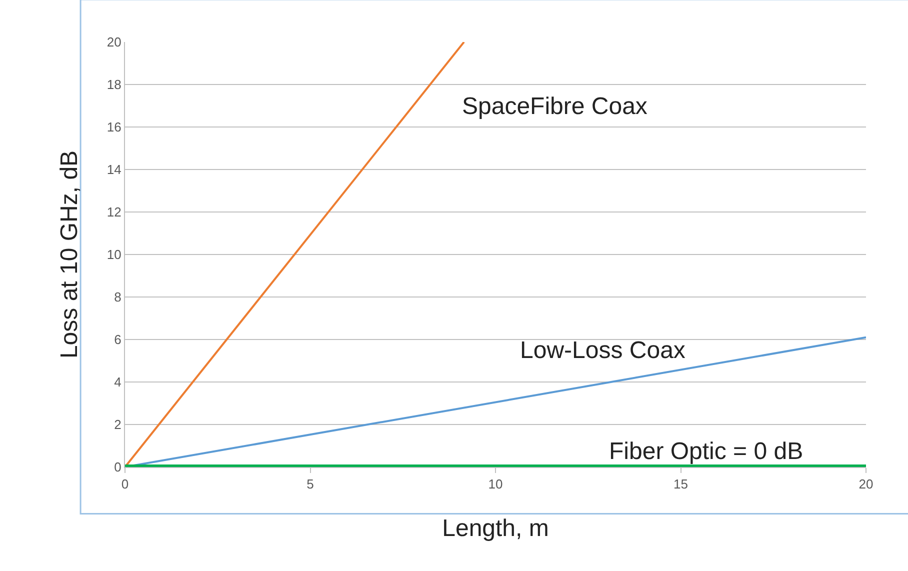  I want to click on x-axis-title: Length, m, so click(495, 528).